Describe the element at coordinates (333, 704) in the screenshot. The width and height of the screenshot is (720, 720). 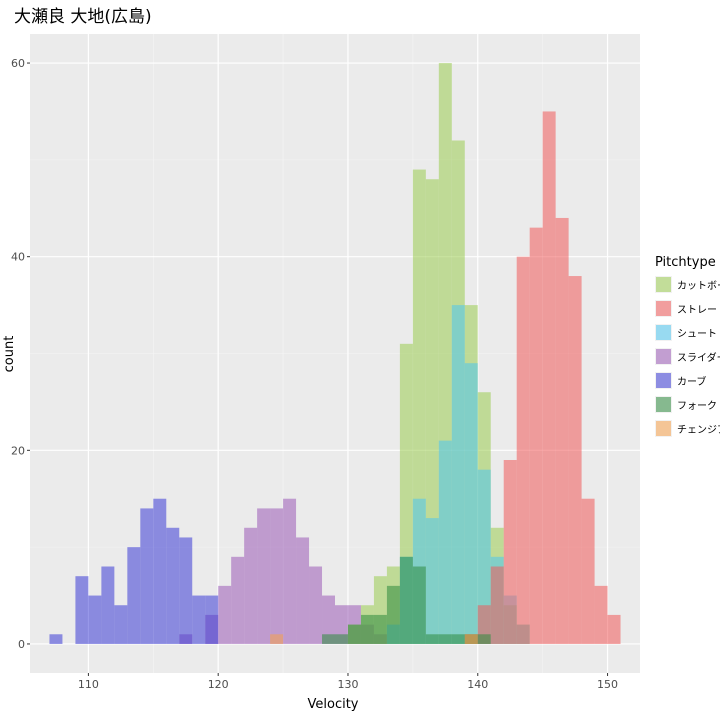
I see `x-axis-label: Velocity` at that location.